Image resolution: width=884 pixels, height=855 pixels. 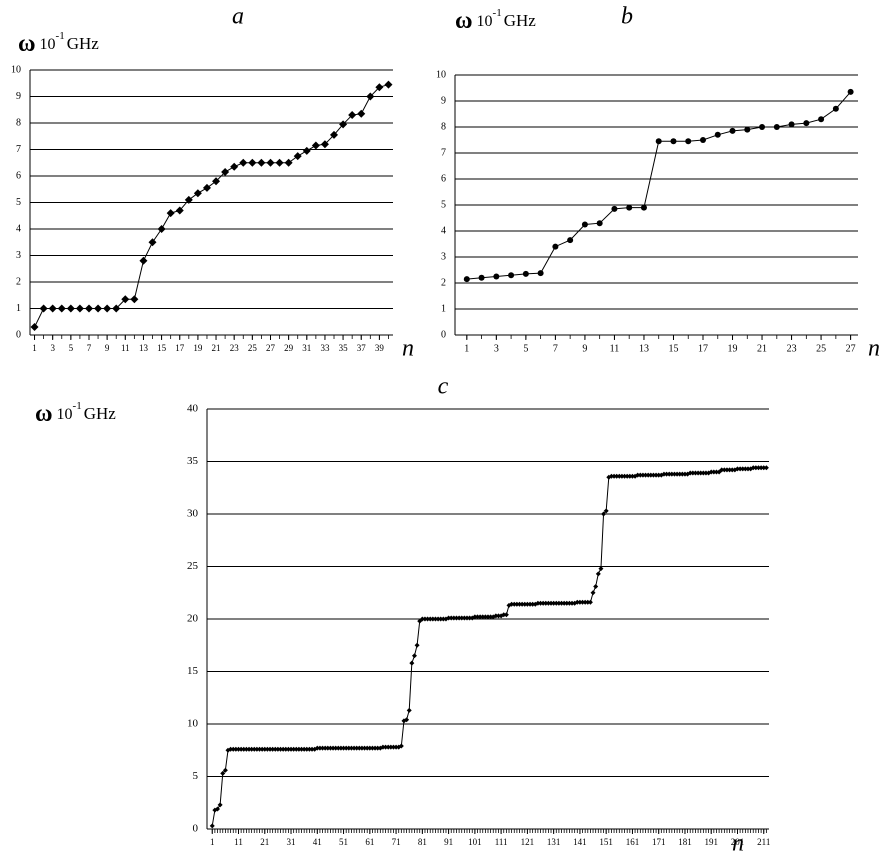 I want to click on x-tick-label: 27, so click(x=851, y=348).